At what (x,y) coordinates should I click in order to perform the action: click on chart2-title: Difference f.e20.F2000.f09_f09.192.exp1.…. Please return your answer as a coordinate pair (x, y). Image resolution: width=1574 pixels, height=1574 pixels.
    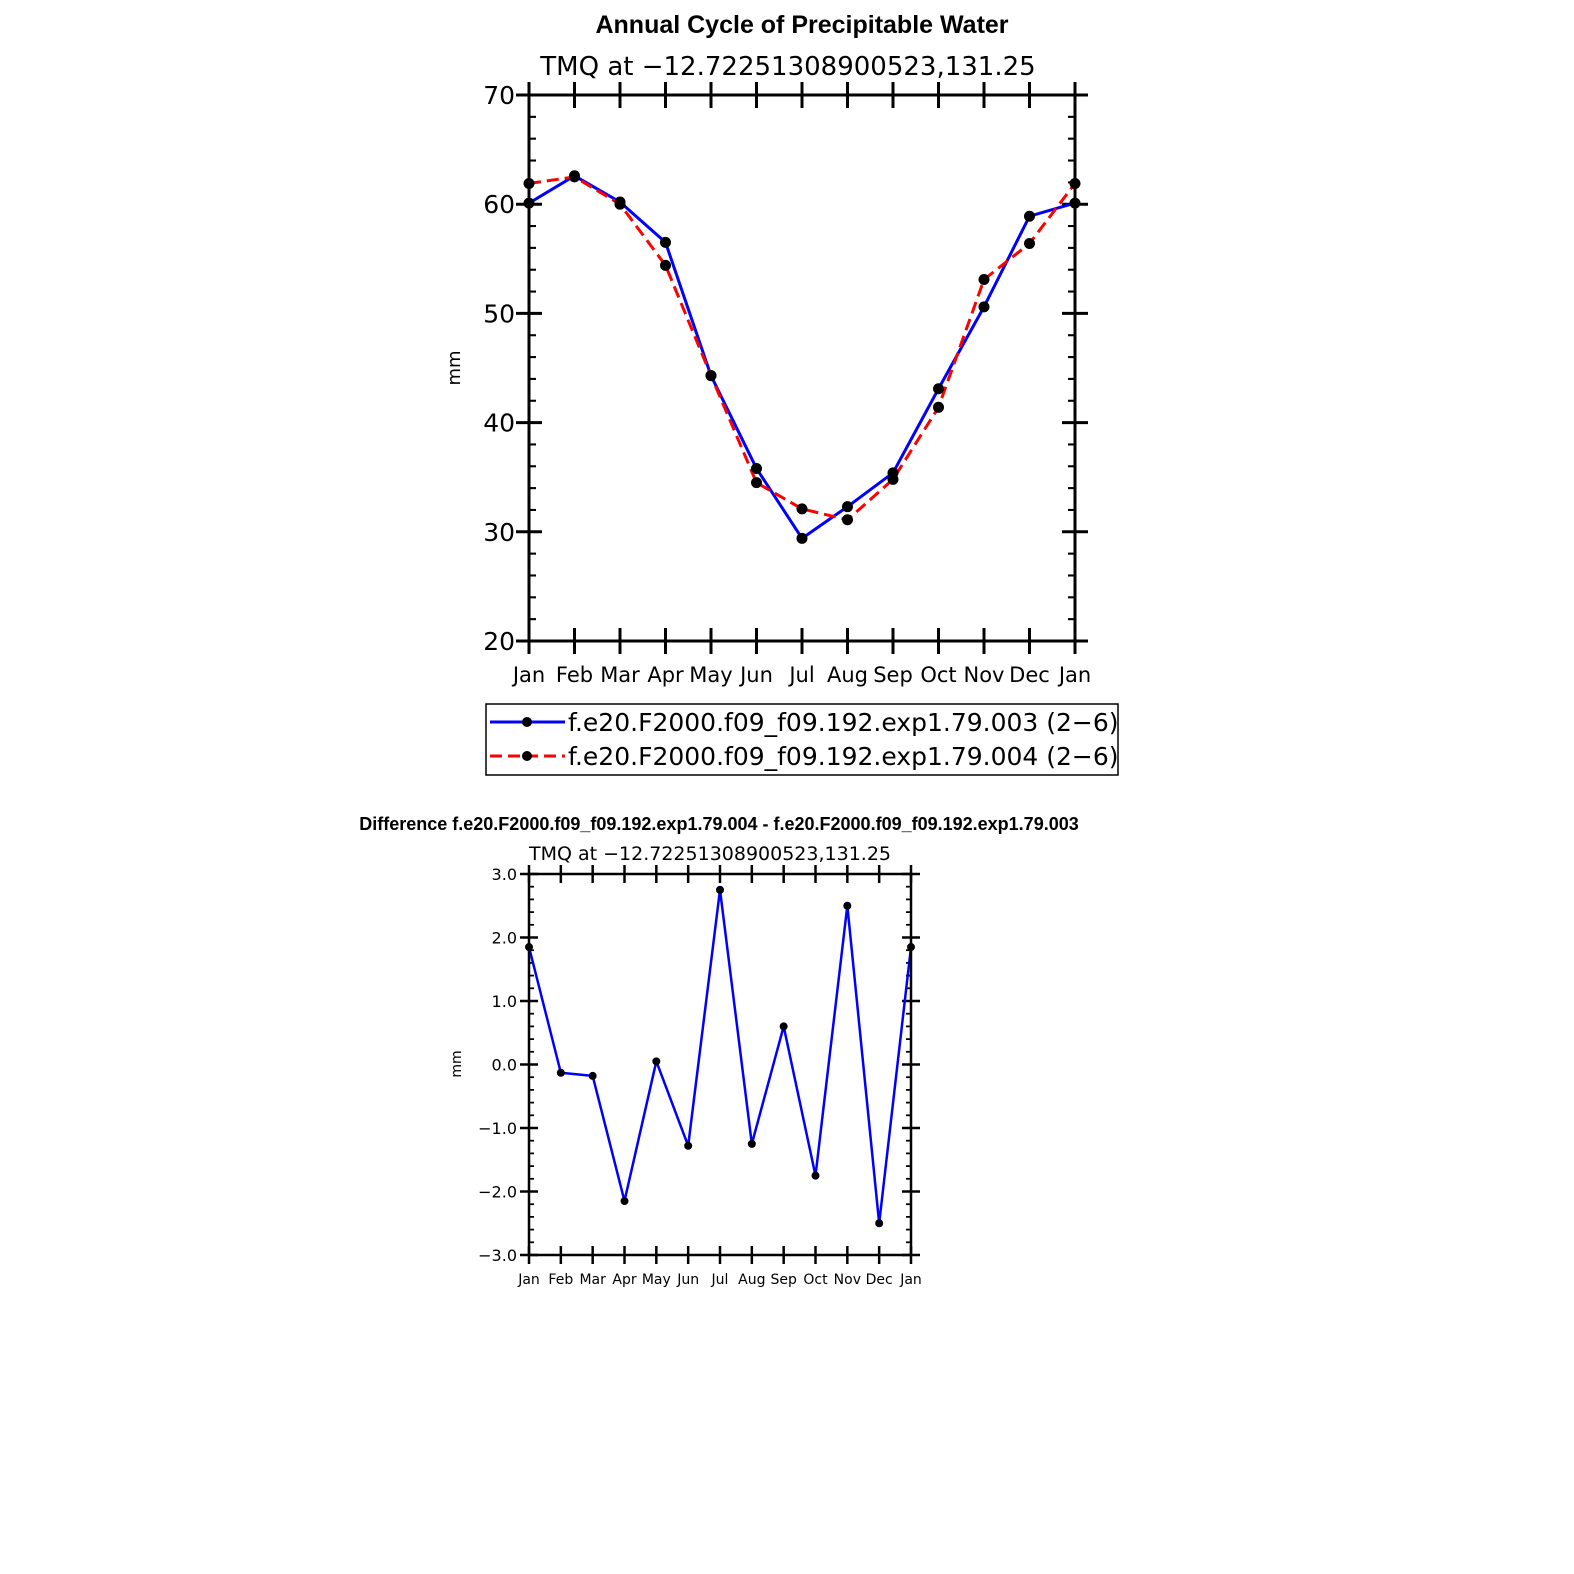
    Looking at the image, I should click on (718, 824).